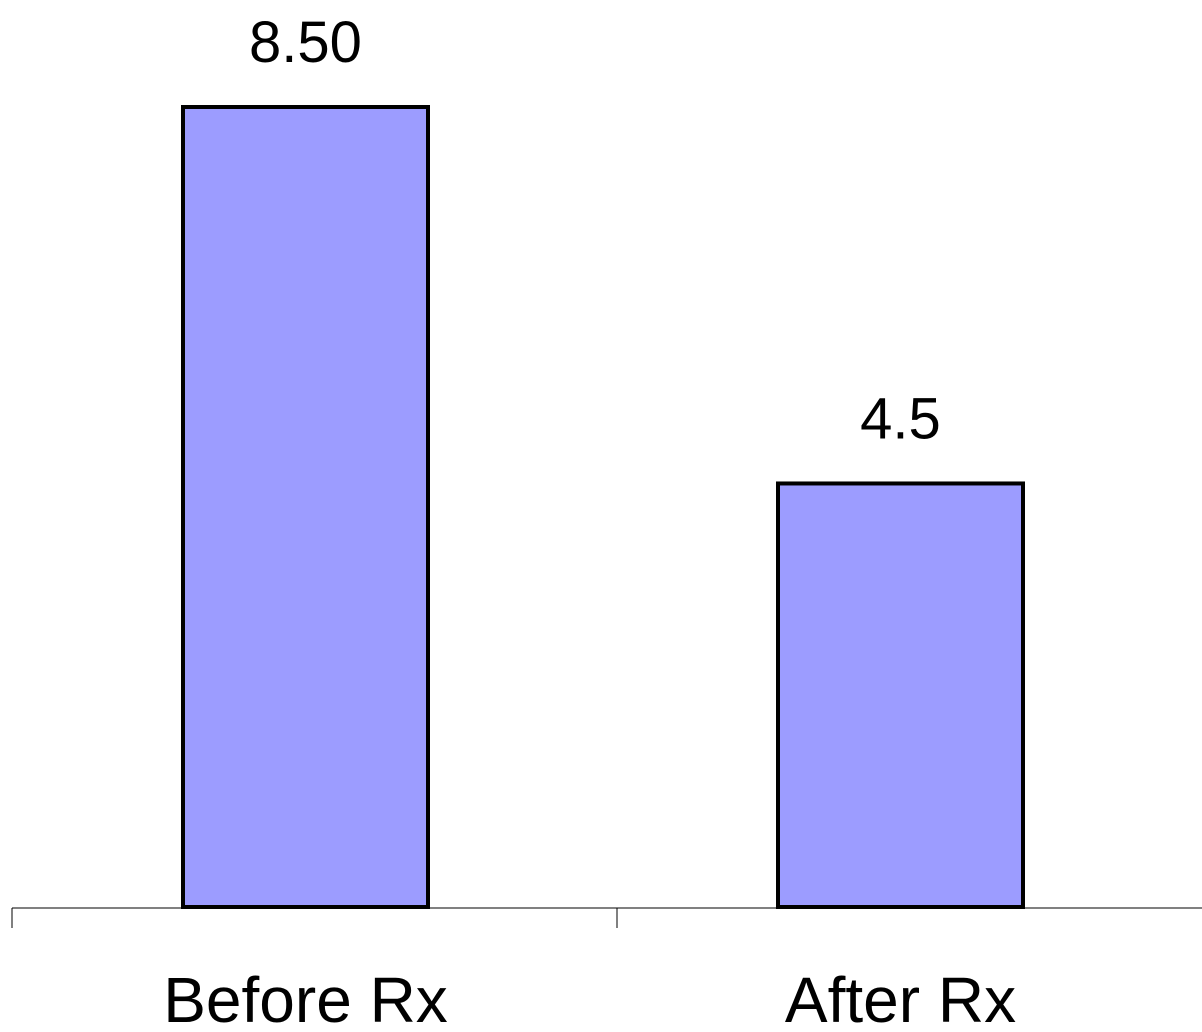 This screenshot has height=1032, width=1202. I want to click on data-label-2: 4.5, so click(900, 418).